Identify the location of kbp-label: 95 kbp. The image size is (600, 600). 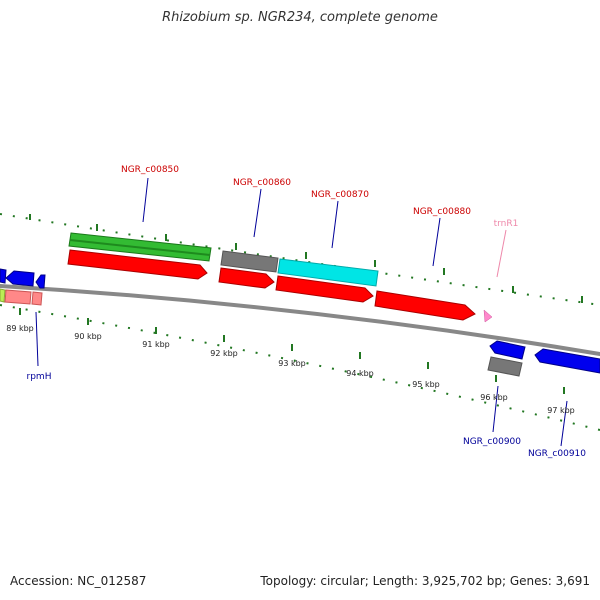
(426, 384).